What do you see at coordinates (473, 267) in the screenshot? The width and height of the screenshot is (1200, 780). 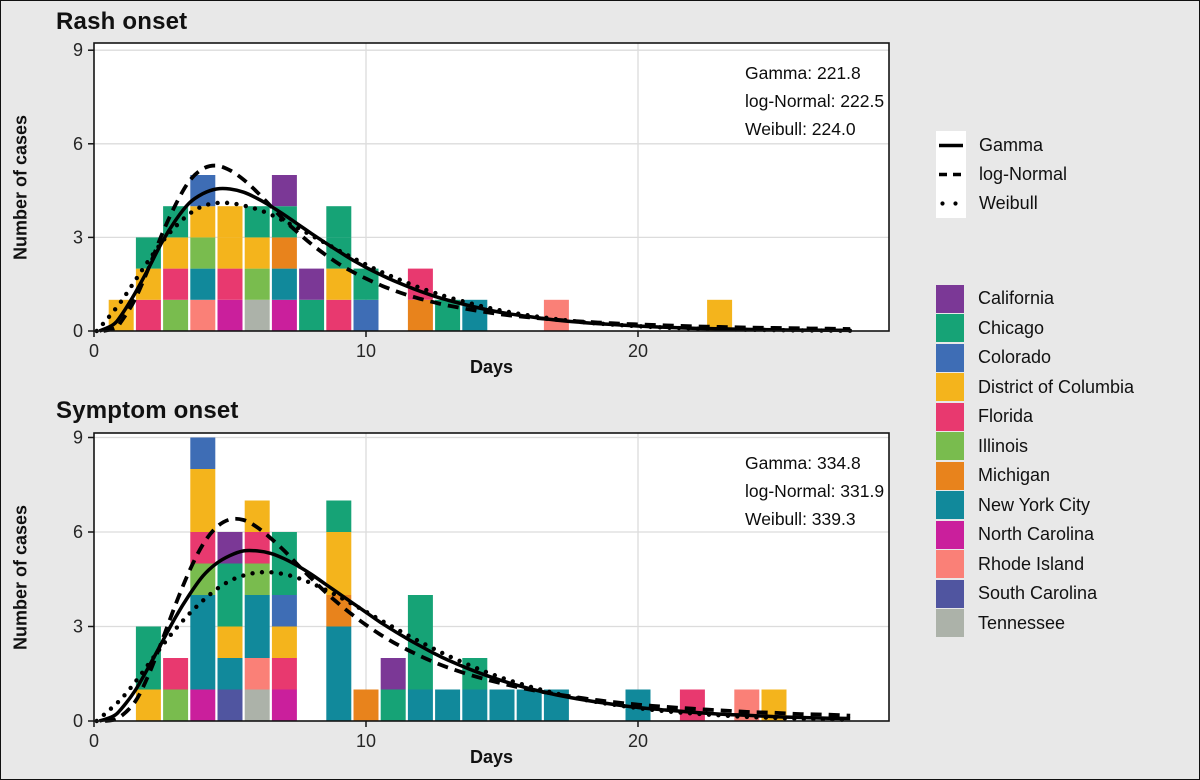 I see `weibull-curve` at bounding box center [473, 267].